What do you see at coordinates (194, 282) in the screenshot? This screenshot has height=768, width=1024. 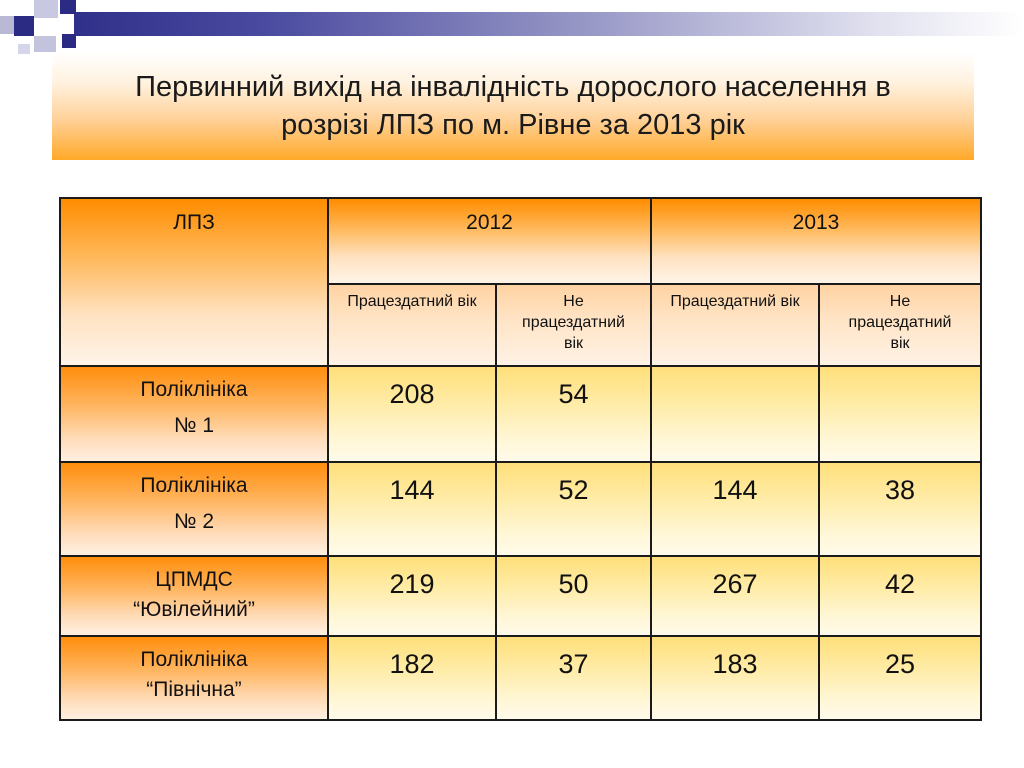 I see `header-lpz: ЛПЗ` at bounding box center [194, 282].